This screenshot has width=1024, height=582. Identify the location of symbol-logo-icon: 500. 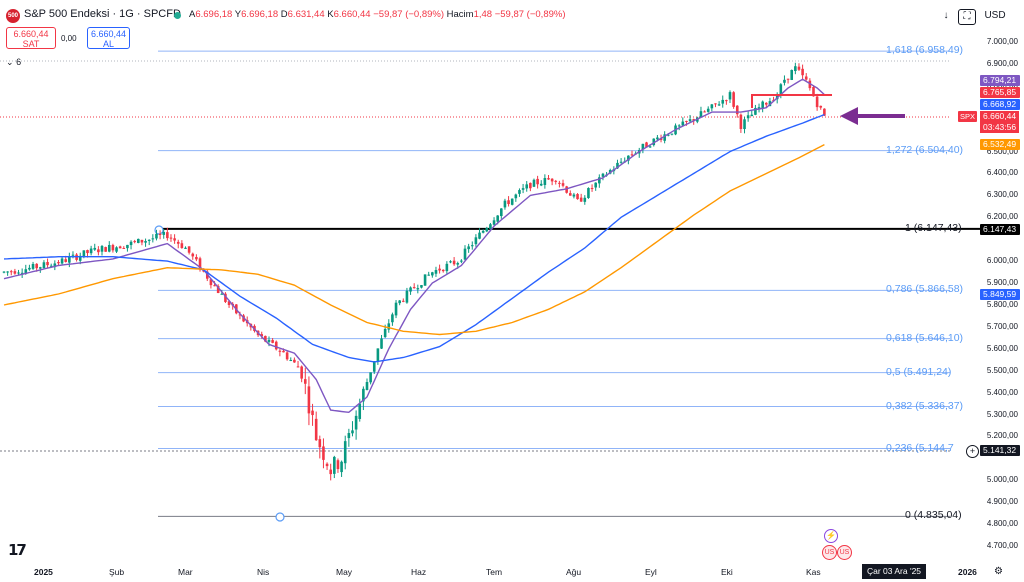
(13, 16).